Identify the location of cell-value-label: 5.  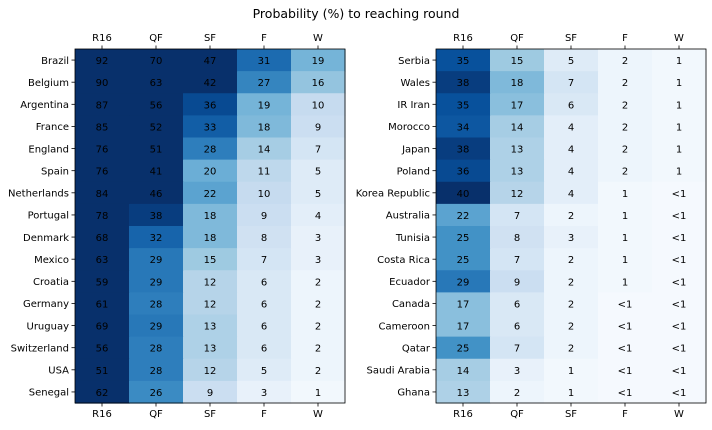
(318, 194).